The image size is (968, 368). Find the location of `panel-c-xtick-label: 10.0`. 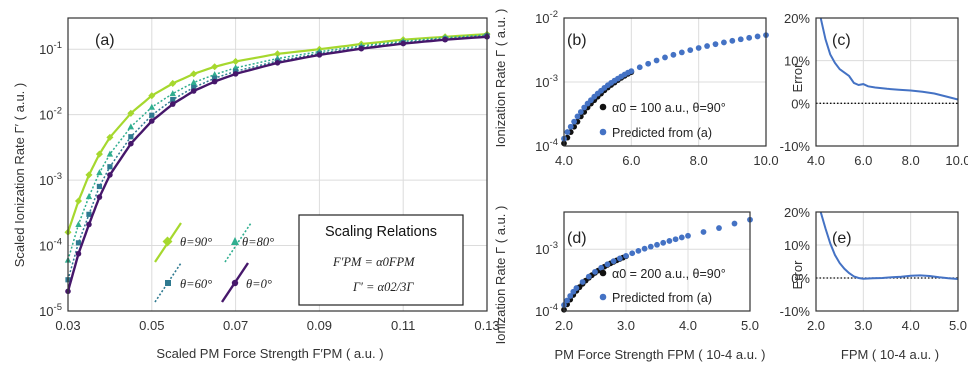

panel-c-xtick-label: 10.0 is located at coordinates (956, 160).